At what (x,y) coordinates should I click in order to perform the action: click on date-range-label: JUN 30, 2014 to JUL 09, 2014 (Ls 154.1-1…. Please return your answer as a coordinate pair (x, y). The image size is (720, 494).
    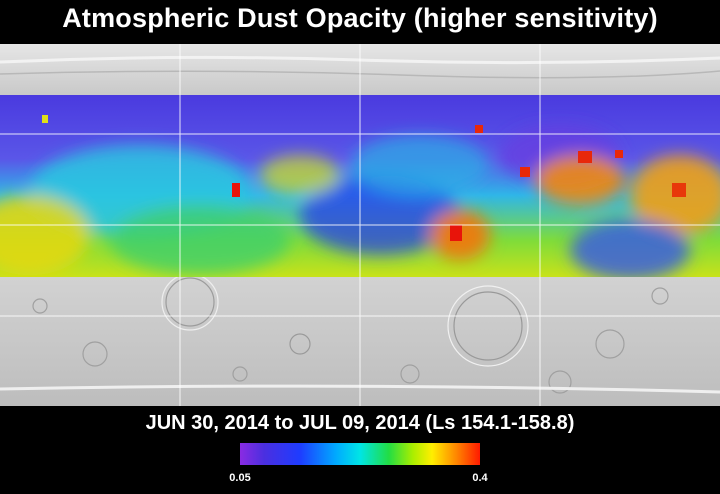
    Looking at the image, I should click on (360, 423).